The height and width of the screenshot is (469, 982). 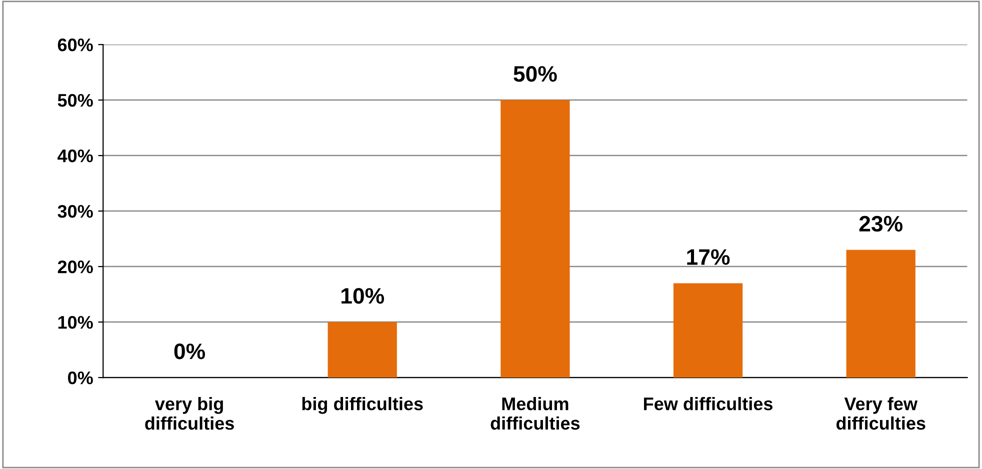 What do you see at coordinates (75, 267) in the screenshot?
I see `y-tick-label: 20%` at bounding box center [75, 267].